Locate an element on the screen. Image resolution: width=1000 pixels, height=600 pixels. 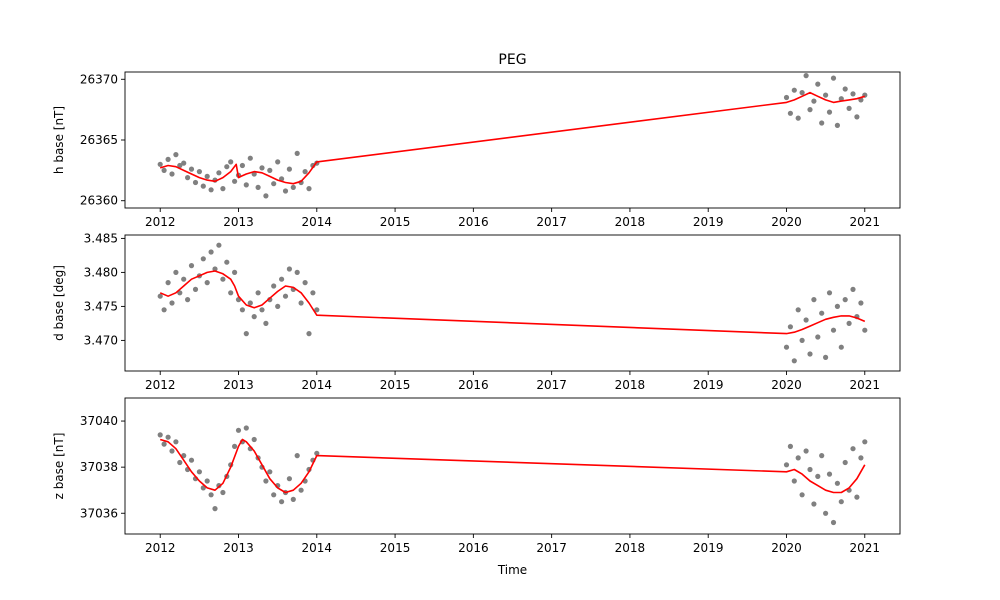
y-tick-label: 37040 is located at coordinates (99, 421).